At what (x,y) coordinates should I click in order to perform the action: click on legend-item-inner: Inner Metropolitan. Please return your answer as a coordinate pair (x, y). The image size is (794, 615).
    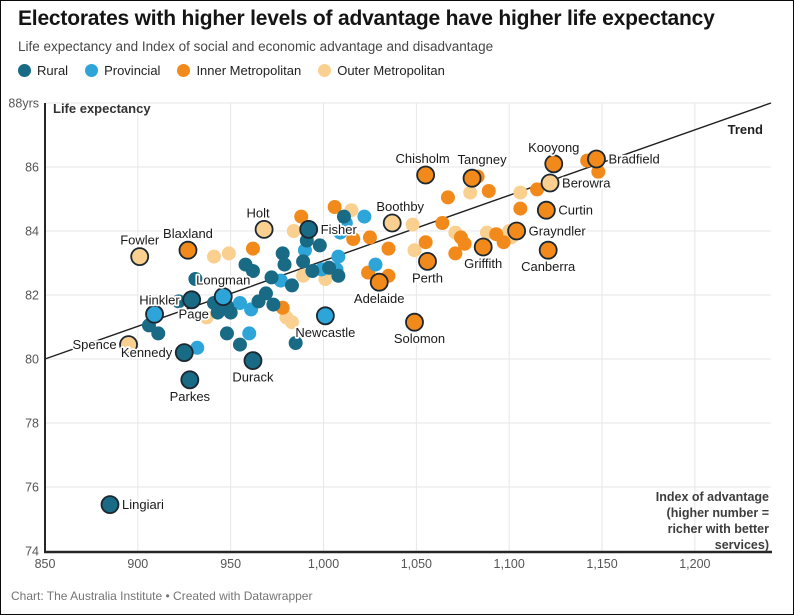
    Looking at the image, I should click on (239, 70).